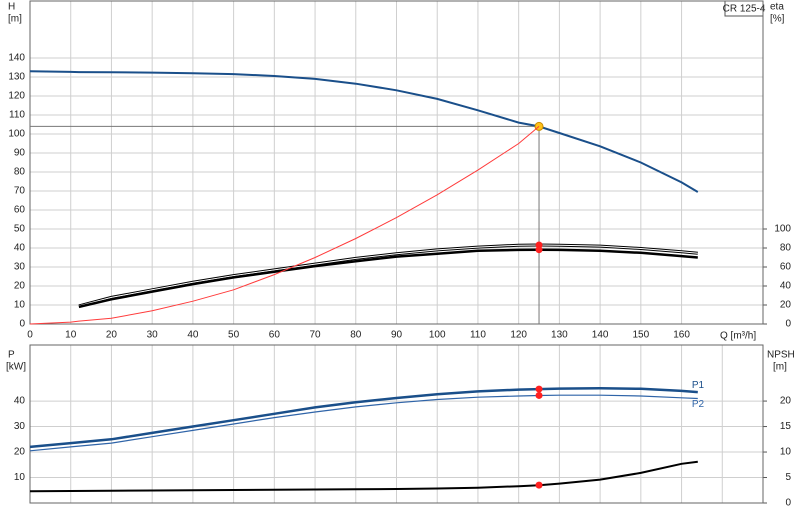 This screenshot has width=800, height=520. Describe the element at coordinates (20, 172) in the screenshot. I see `y-tick-label: 80` at that location.